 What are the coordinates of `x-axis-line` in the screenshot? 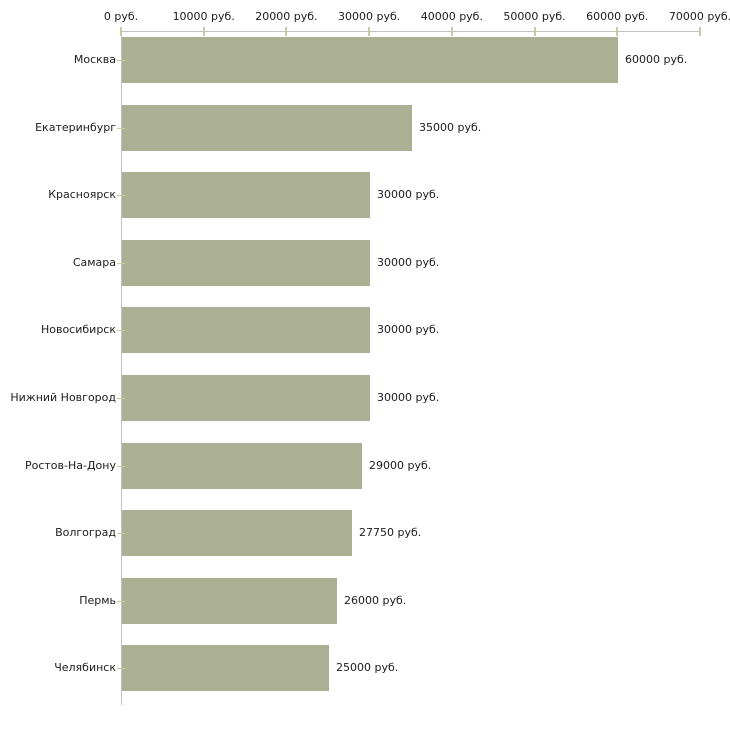 It's located at (411, 31).